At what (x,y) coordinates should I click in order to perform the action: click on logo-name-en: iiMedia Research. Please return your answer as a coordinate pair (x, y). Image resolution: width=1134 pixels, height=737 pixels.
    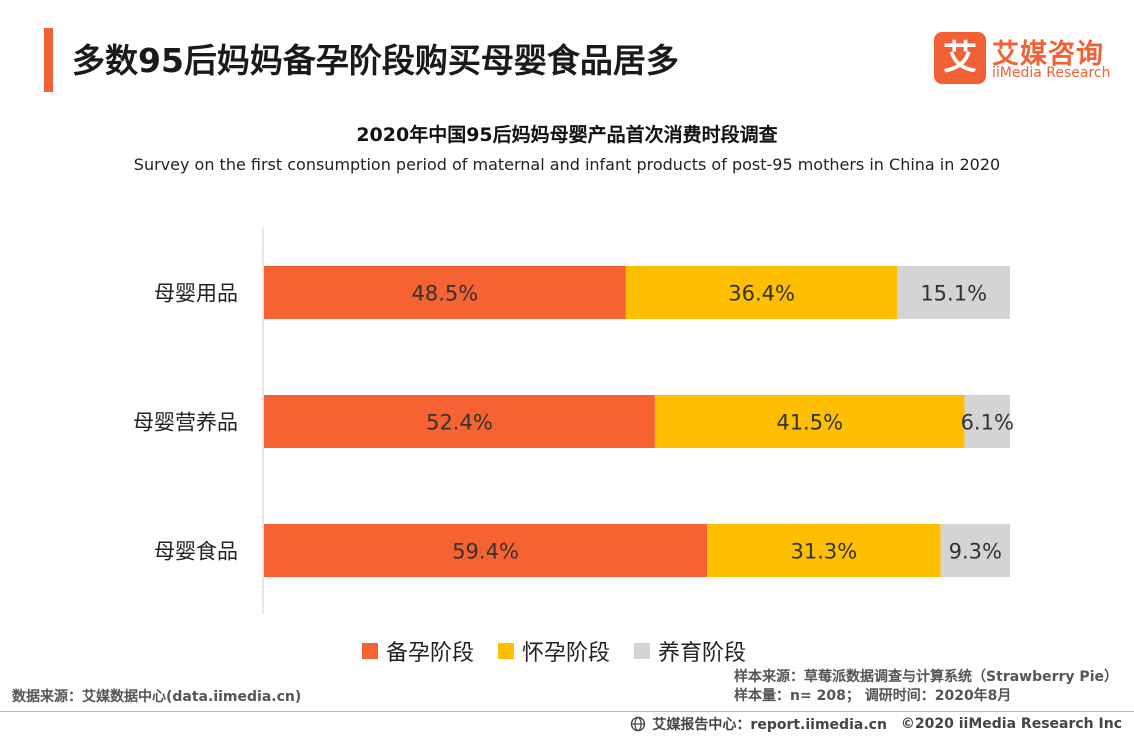
    Looking at the image, I should click on (1051, 73).